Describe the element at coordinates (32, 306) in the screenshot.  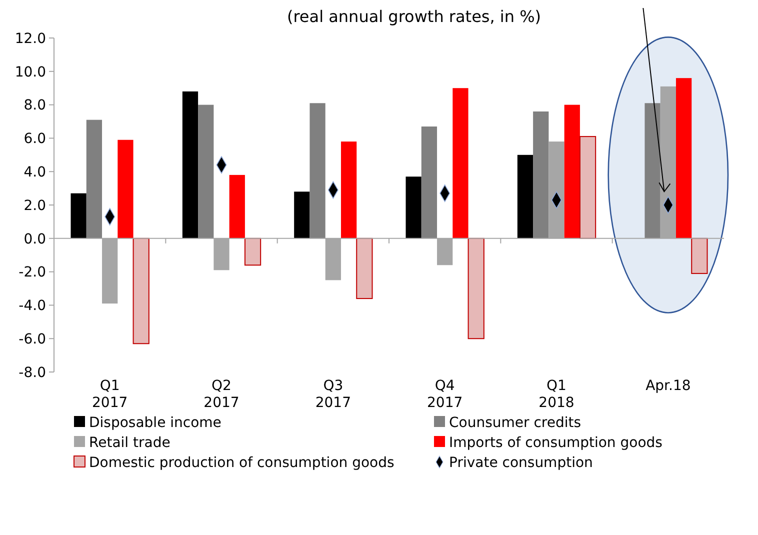
I see `y-tick-label: -4.0` at that location.